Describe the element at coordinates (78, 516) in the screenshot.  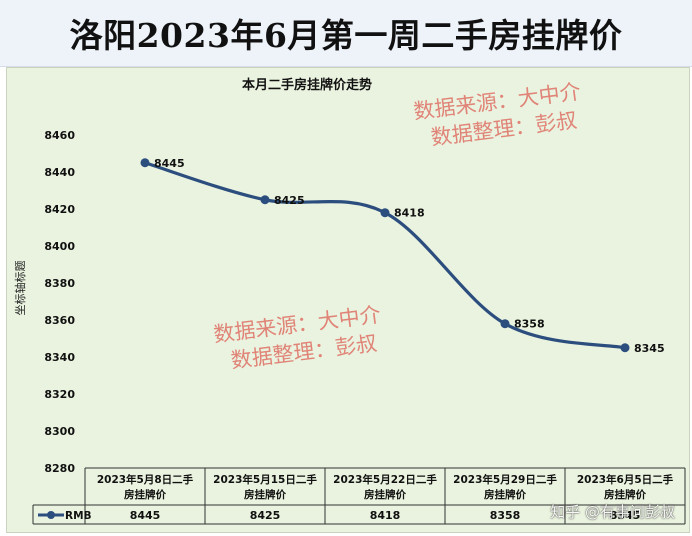
I see `legend-label: RMB` at that location.